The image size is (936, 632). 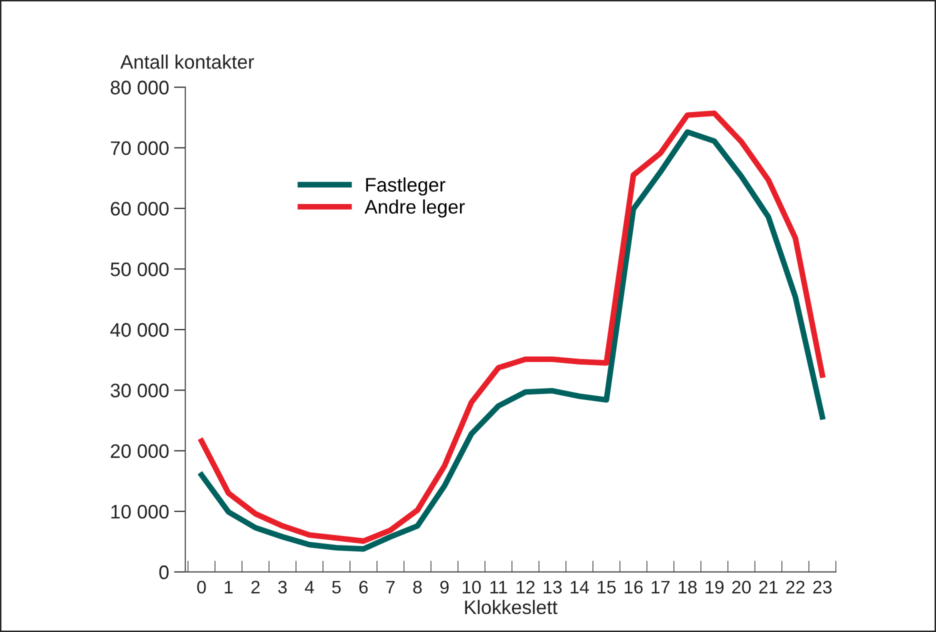 I want to click on x-tick-label: 6, so click(x=363, y=587).